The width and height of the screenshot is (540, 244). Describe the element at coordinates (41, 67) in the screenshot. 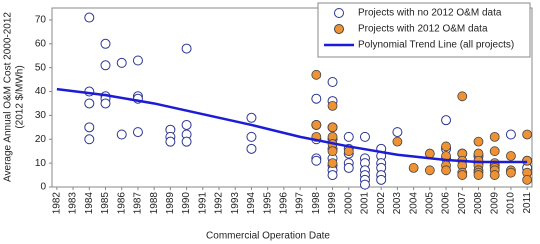

I see `y-tick-label: 50` at that location.